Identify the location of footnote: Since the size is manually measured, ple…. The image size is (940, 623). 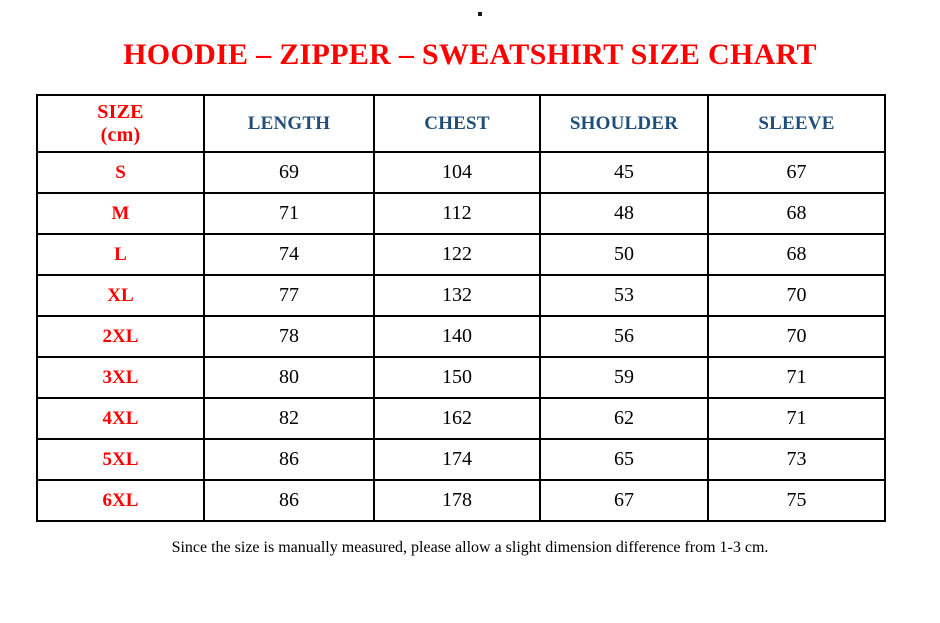
(470, 547).